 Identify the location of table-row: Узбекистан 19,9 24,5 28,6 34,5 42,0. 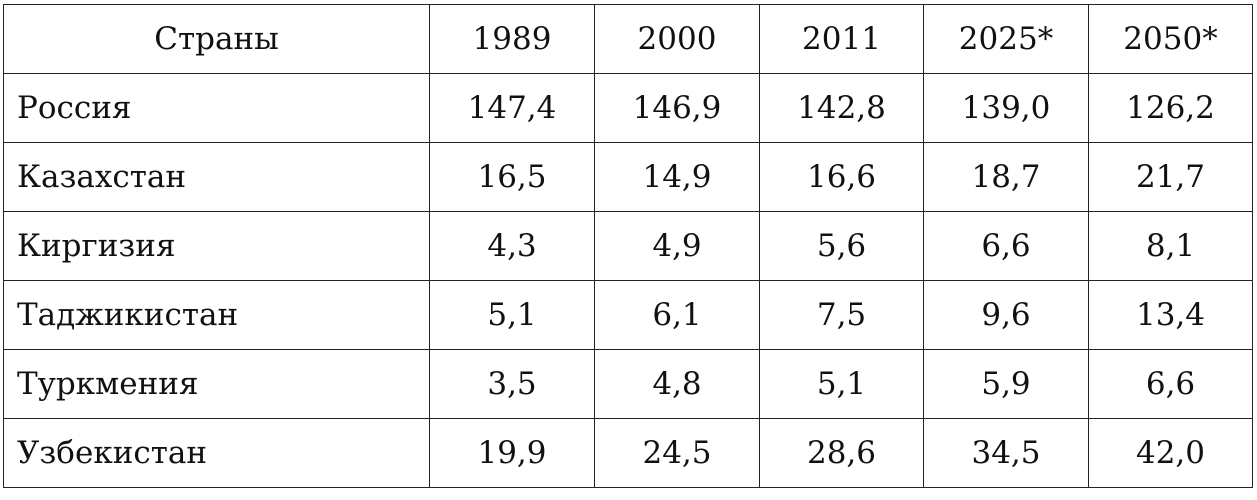
(628, 453).